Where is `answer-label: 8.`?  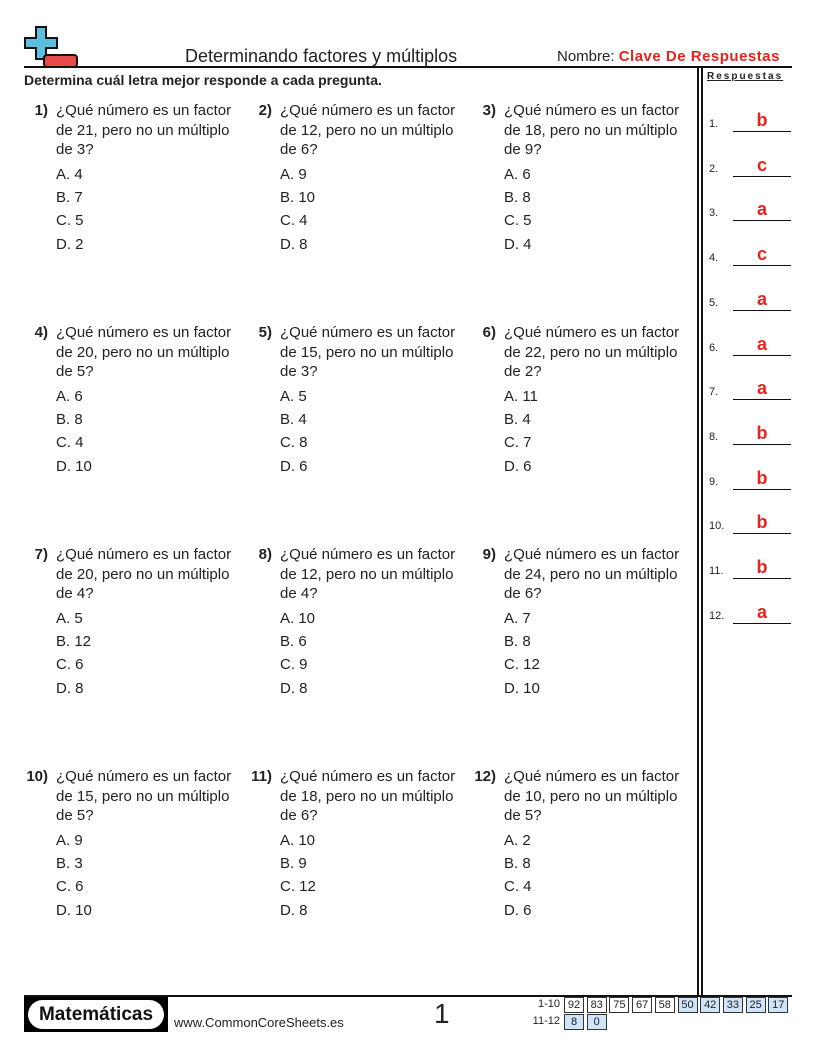 answer-label: 8. is located at coordinates (714, 436).